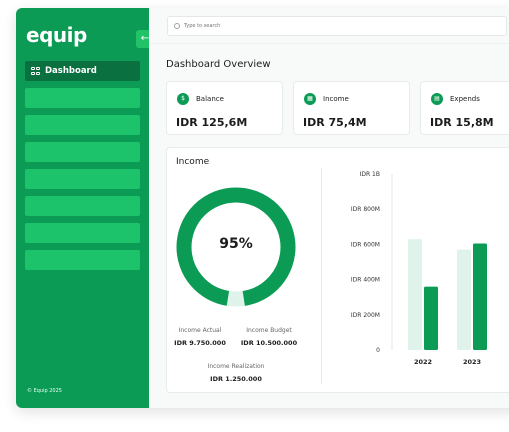 This screenshot has height=432, width=509. I want to click on donut-progress, so click(236, 247).